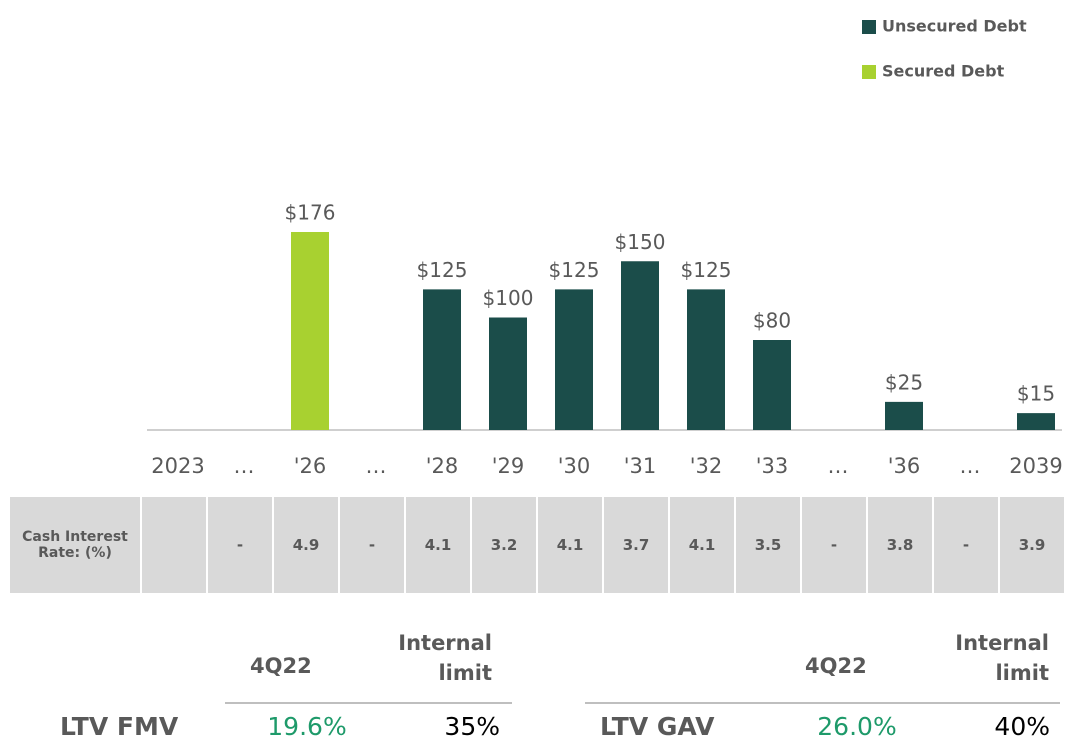 This screenshot has height=756, width=1070. I want to click on value-label: $100, so click(508, 298).